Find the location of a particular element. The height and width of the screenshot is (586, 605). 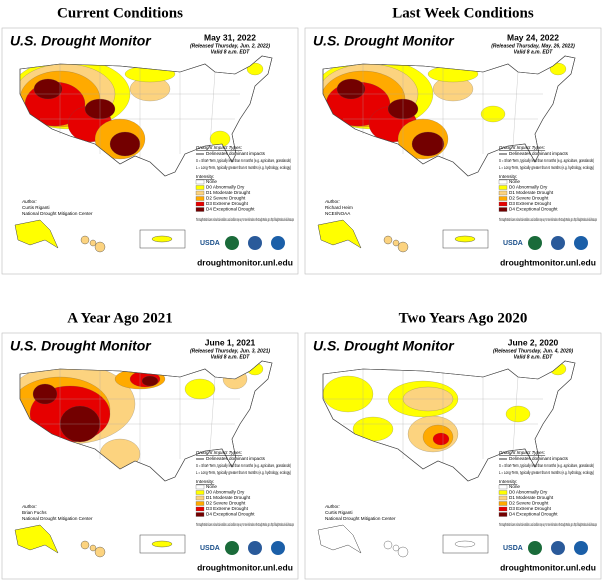

released: (Released Thursday, Jun. 3, 2021) is located at coordinates (230, 351).